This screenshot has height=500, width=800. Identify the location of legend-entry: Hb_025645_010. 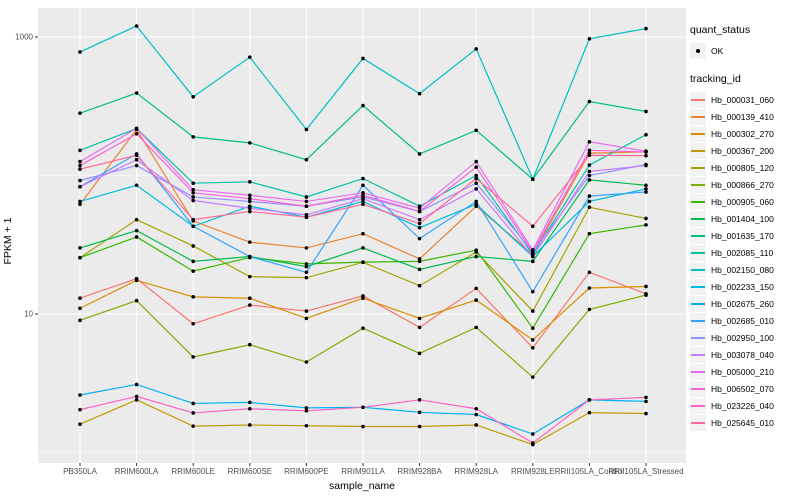
(745, 422).